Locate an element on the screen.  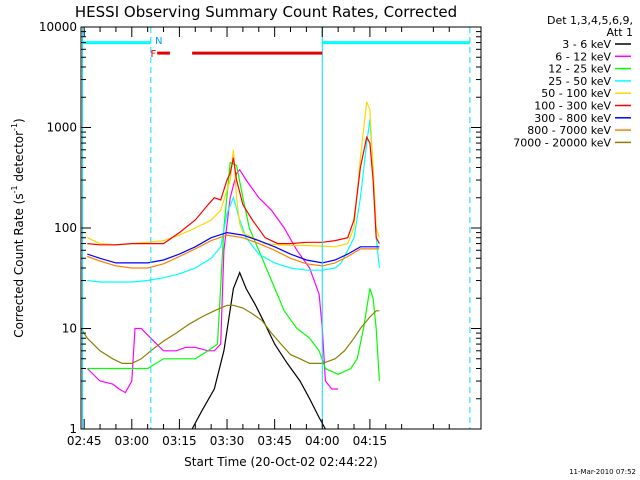
legend-label-4: 50 - 100 keV is located at coordinates (576, 93).